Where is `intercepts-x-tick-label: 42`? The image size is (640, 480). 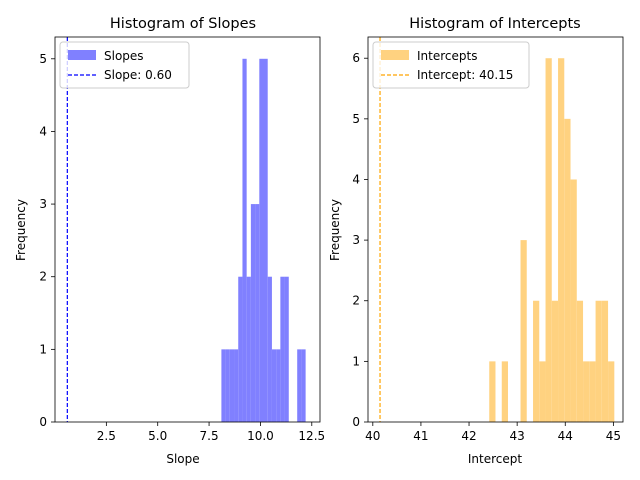 intercepts-x-tick-label: 42 is located at coordinates (468, 436).